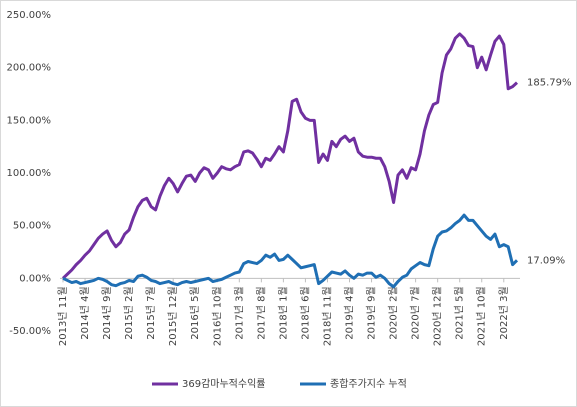  Describe the element at coordinates (32, 226) in the screenshot. I see `y-tick-label: 50.00%` at that location.